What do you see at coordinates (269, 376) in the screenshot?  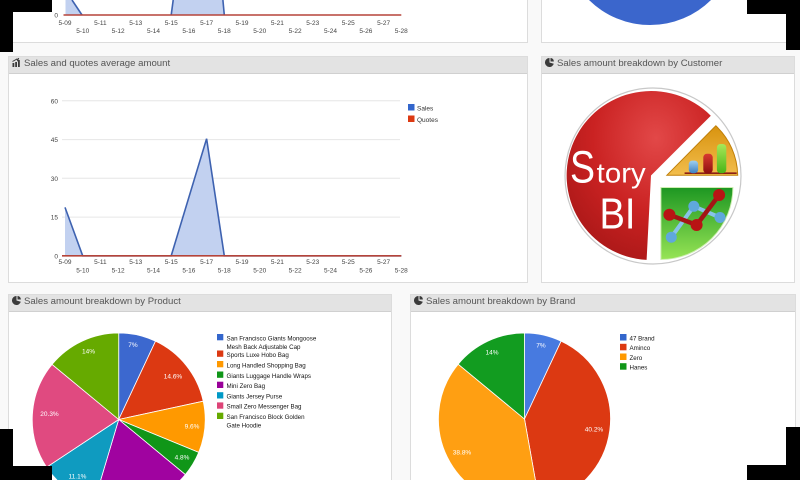 I see `svg-text: Giants Luggage Handle Wraps` at bounding box center [269, 376].